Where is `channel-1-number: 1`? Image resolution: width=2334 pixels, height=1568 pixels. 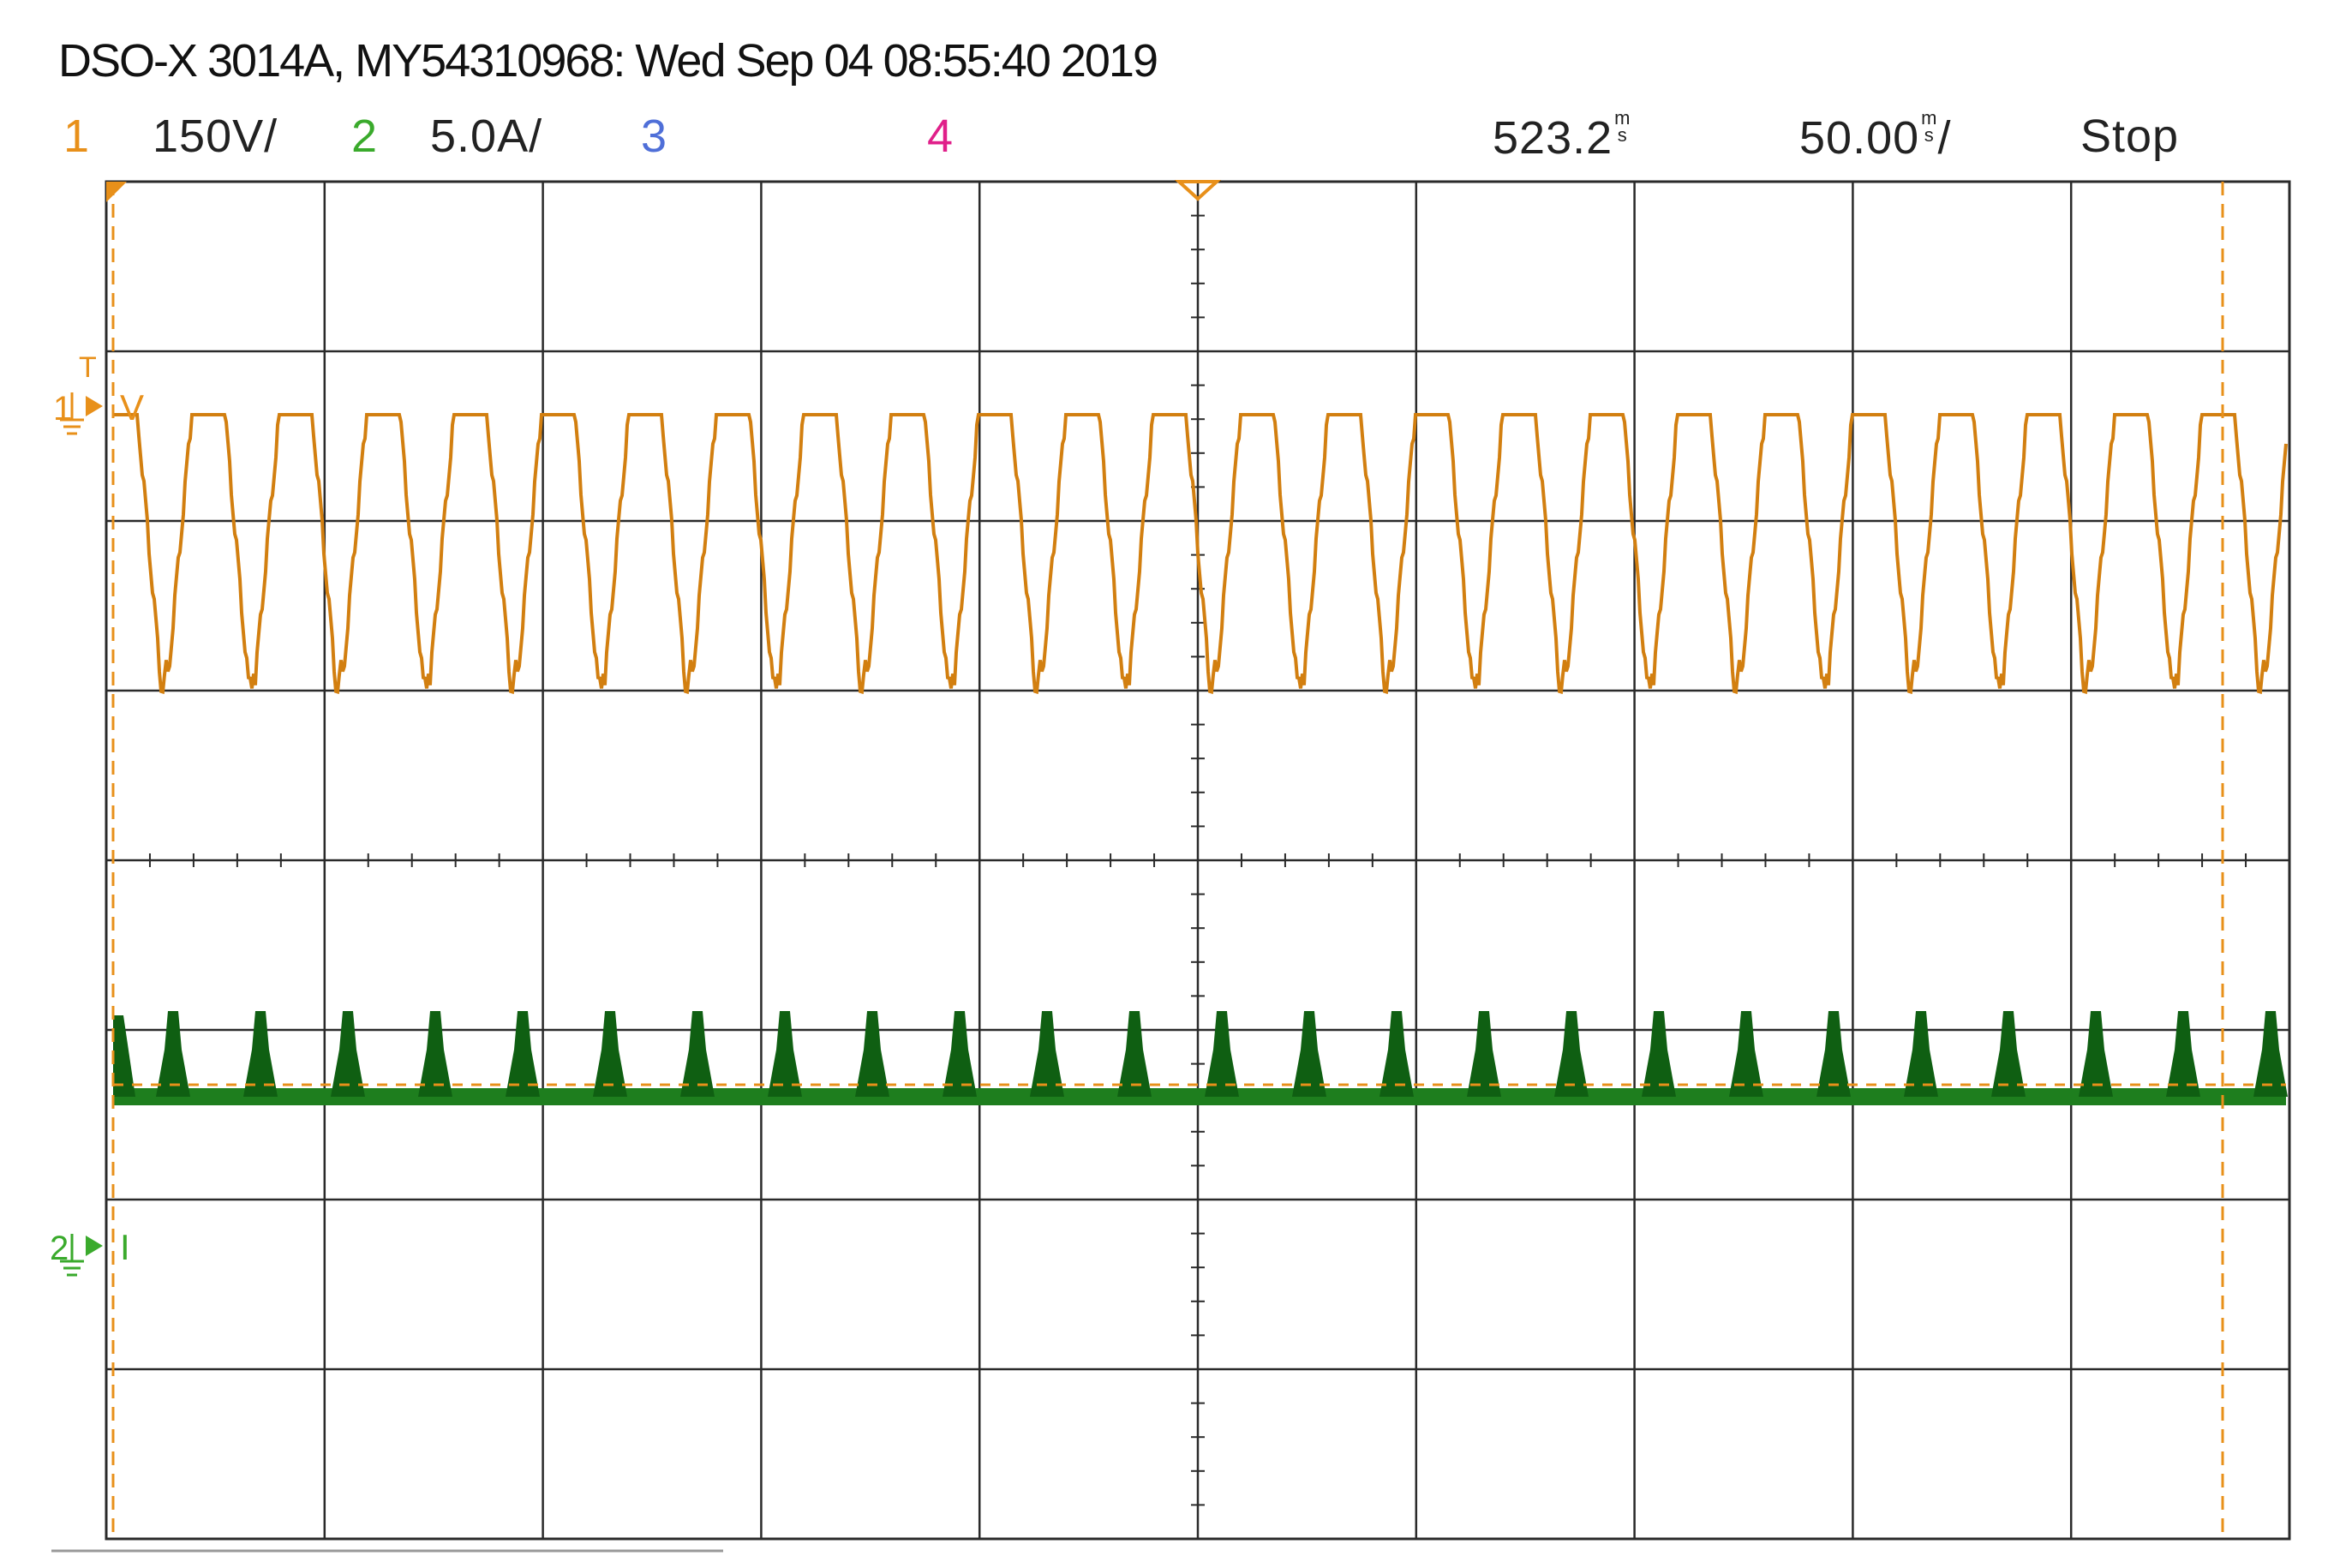 channel-1-number: 1 is located at coordinates (77, 136).